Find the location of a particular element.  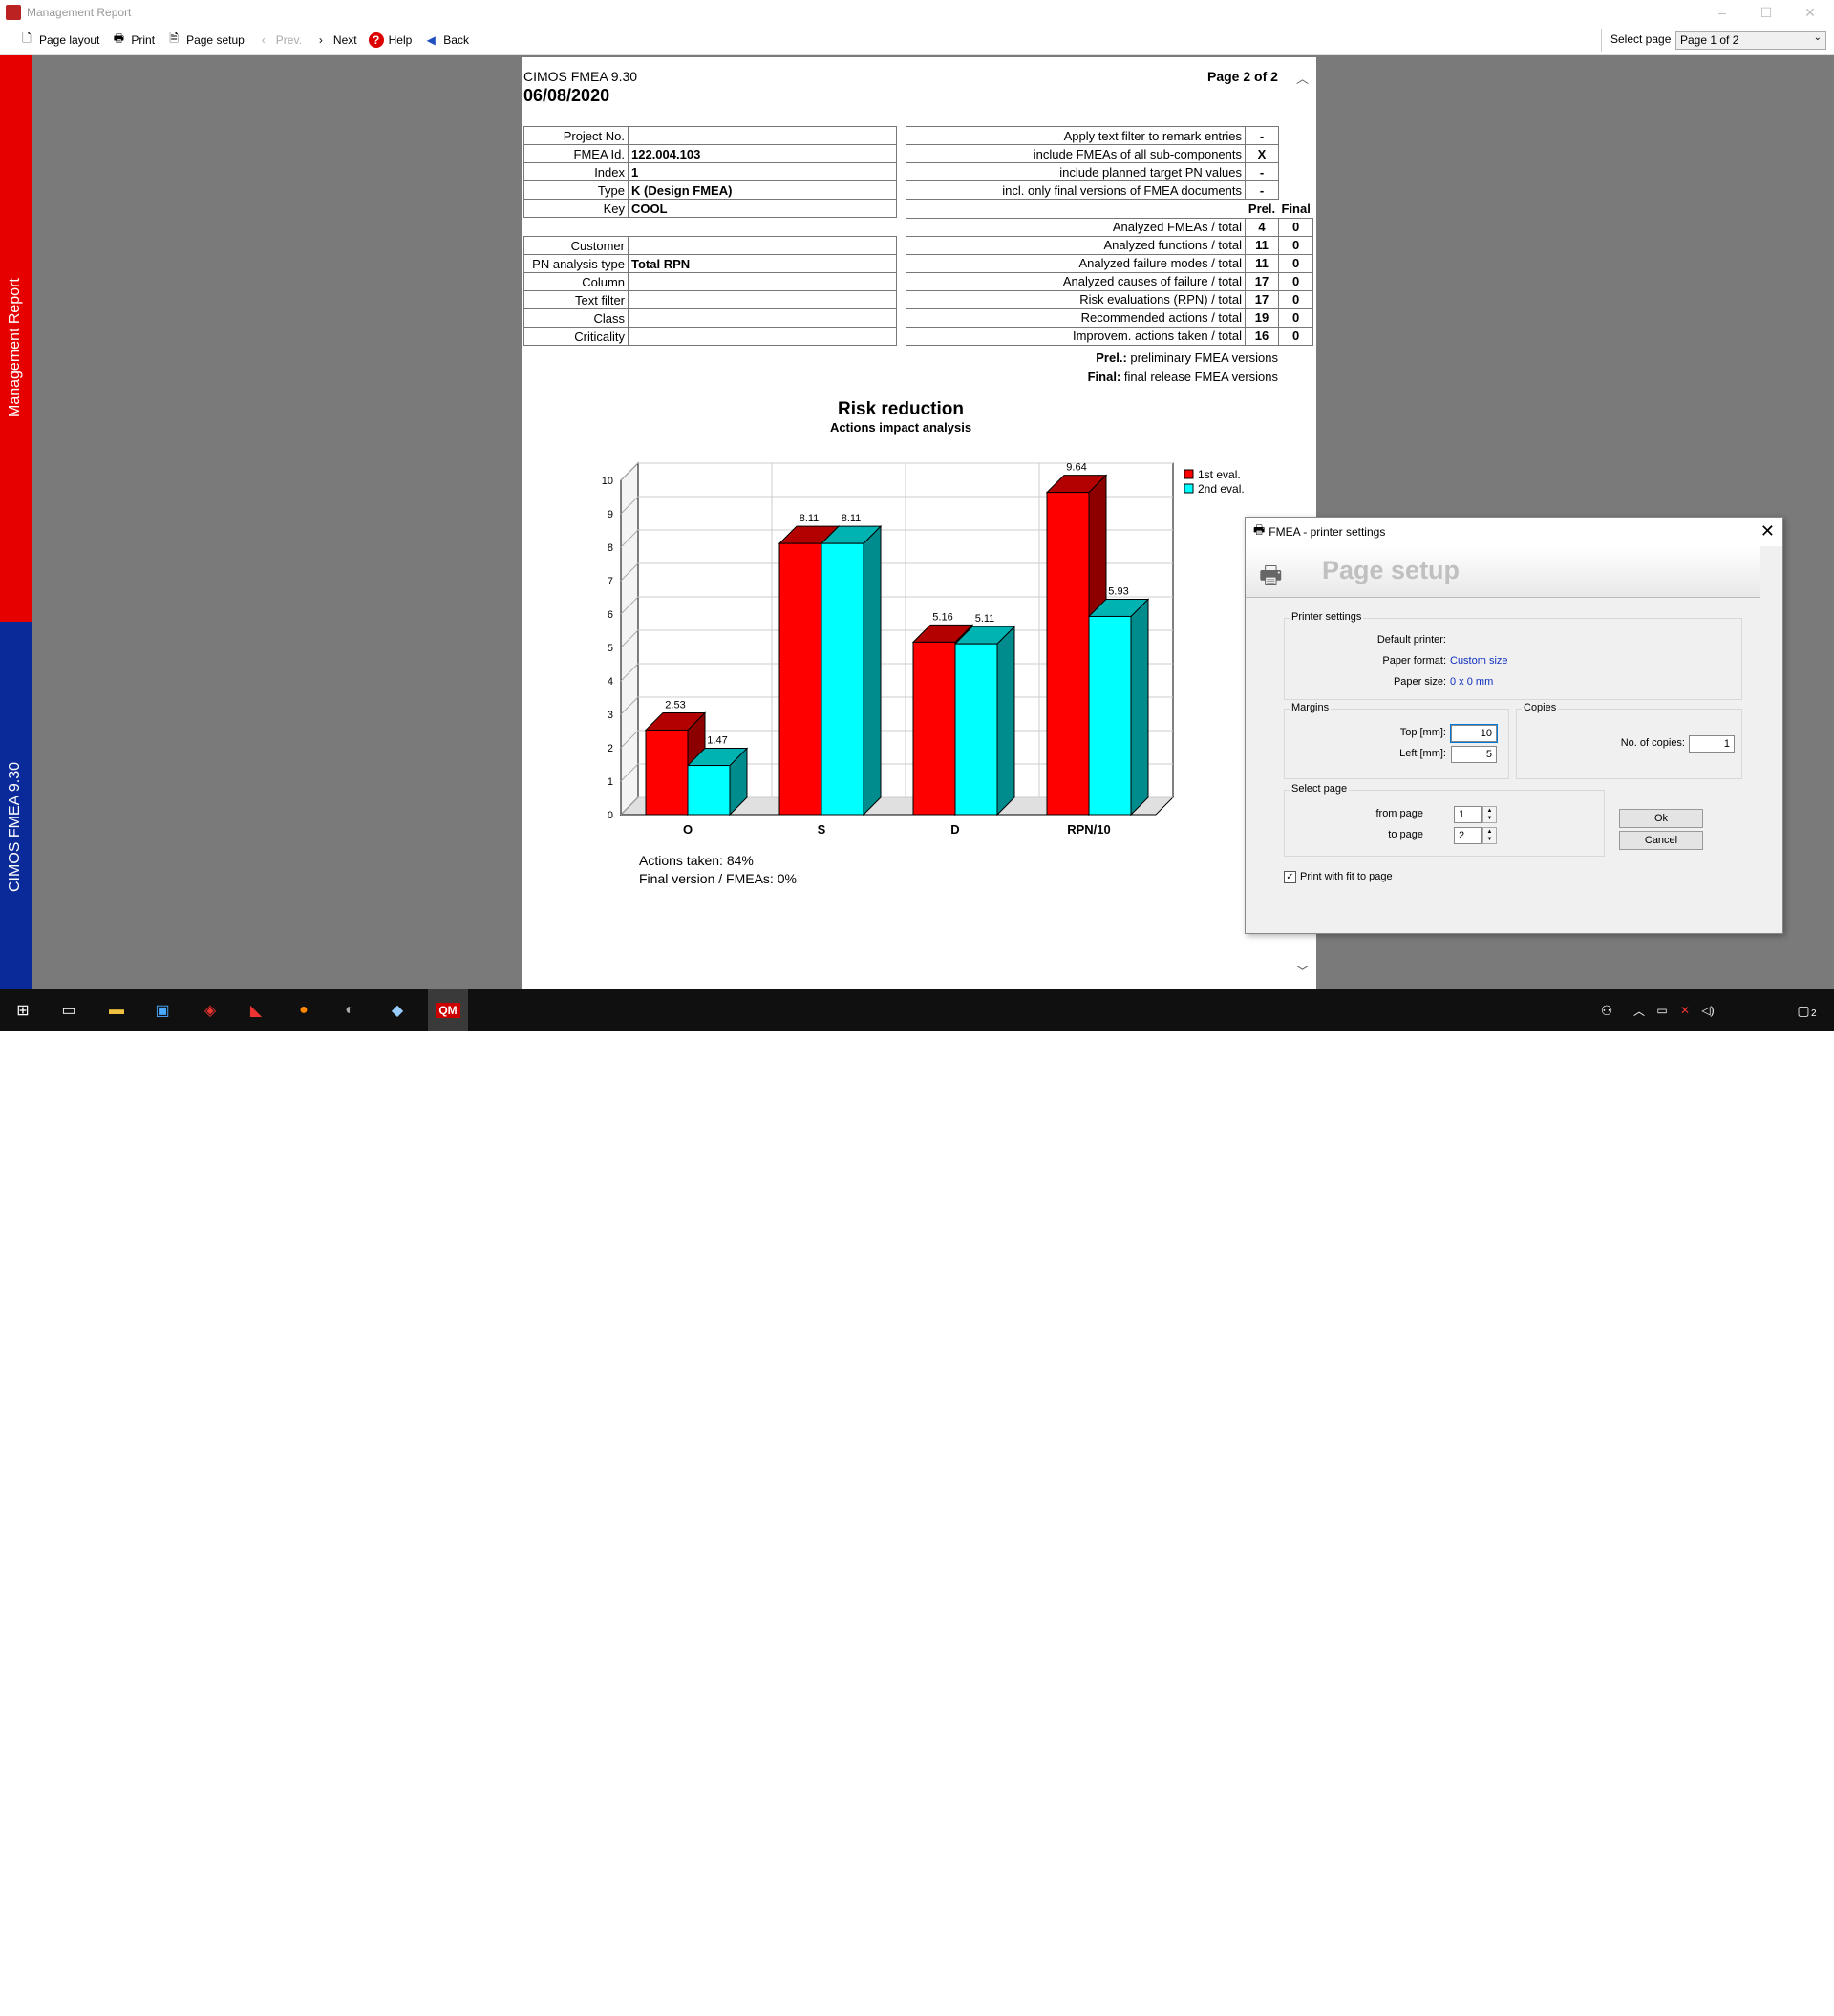

paint-icon: ◐ is located at coordinates (349, 1010).